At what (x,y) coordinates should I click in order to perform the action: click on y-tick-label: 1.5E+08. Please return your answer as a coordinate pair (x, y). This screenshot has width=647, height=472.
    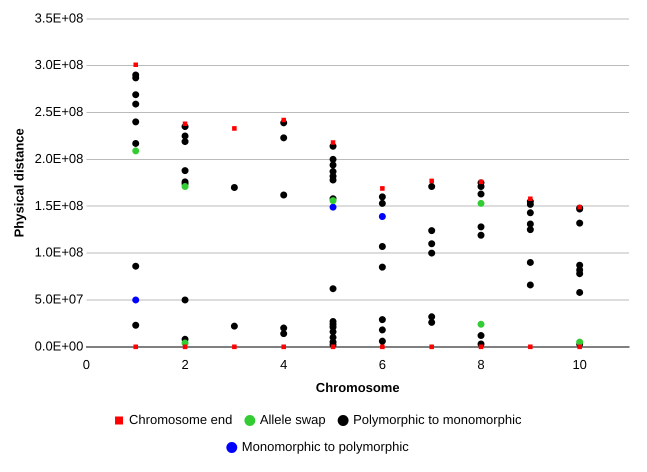
    Looking at the image, I should click on (59, 205).